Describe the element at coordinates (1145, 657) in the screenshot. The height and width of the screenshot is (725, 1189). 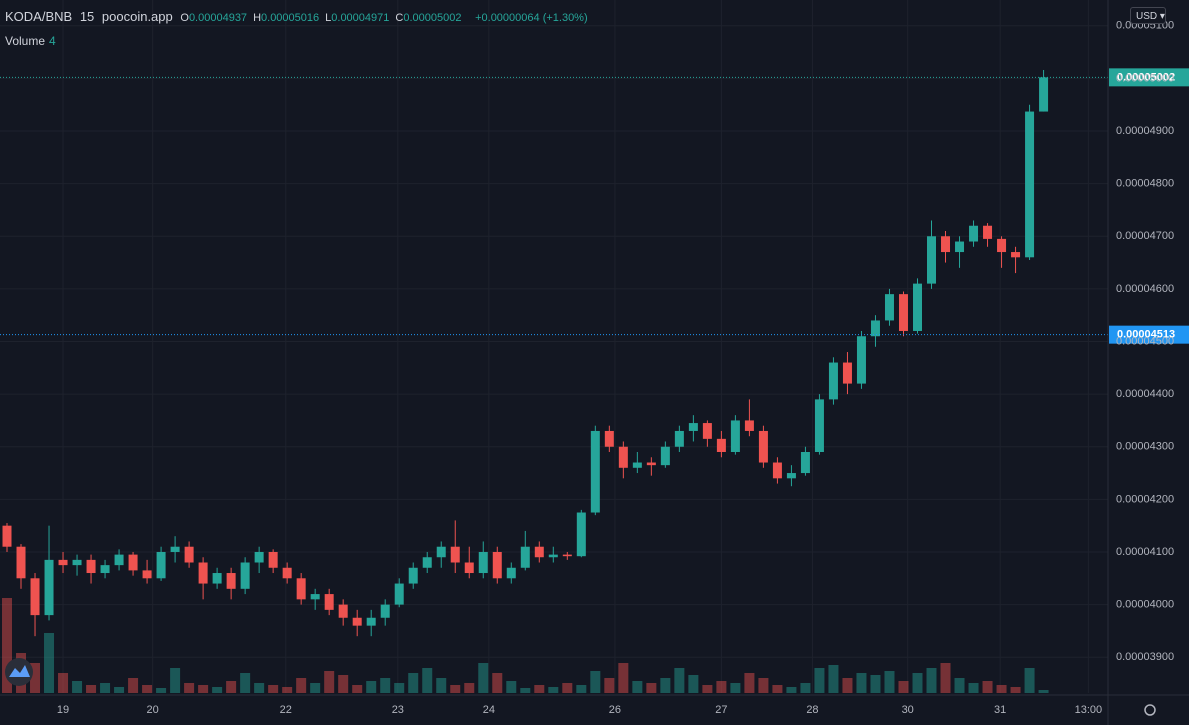
I see `y-tick-label: 0.00003900` at that location.